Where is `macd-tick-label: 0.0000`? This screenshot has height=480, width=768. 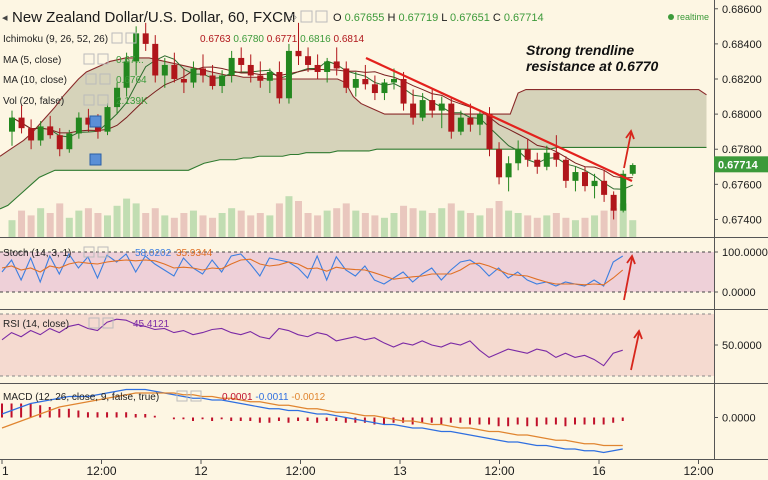 macd-tick-label: 0.0000 is located at coordinates (739, 419).